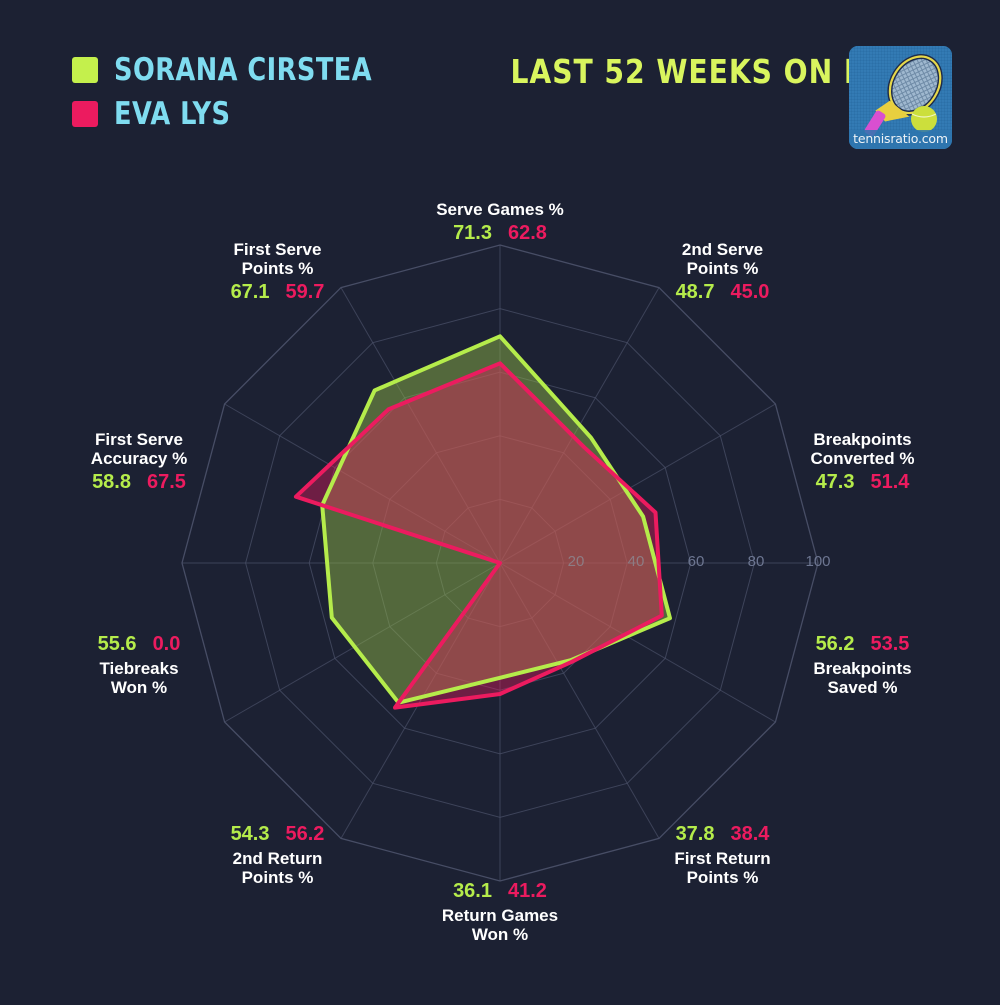 The image size is (1000, 1005). I want to click on legend-swatch-player-b, so click(85, 114).